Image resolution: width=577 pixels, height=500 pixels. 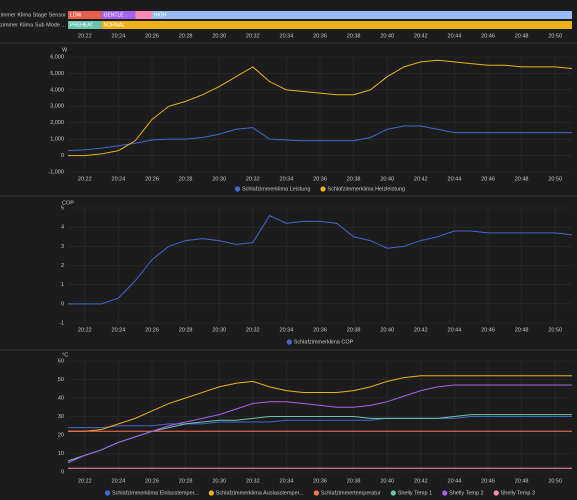 I want to click on y-axis-unit: W, so click(x=65, y=50).